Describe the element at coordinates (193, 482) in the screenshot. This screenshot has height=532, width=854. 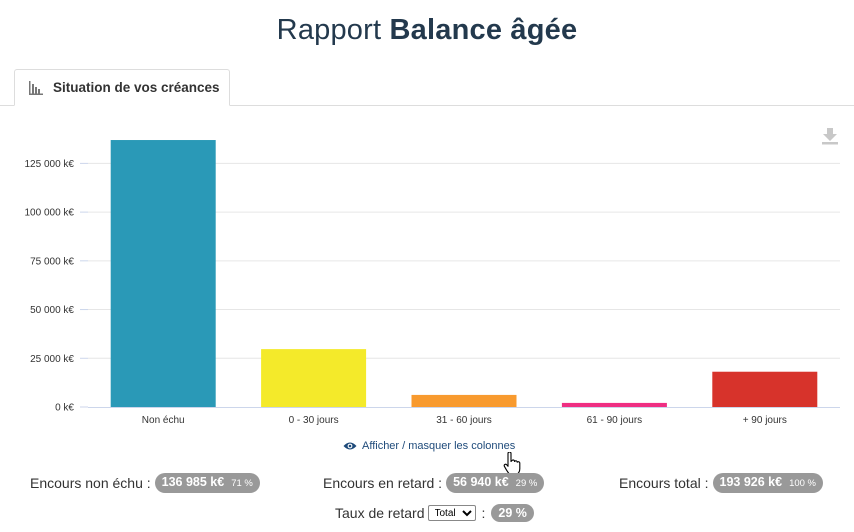
I see `summary-non-echu-value: 136 985 k€` at that location.